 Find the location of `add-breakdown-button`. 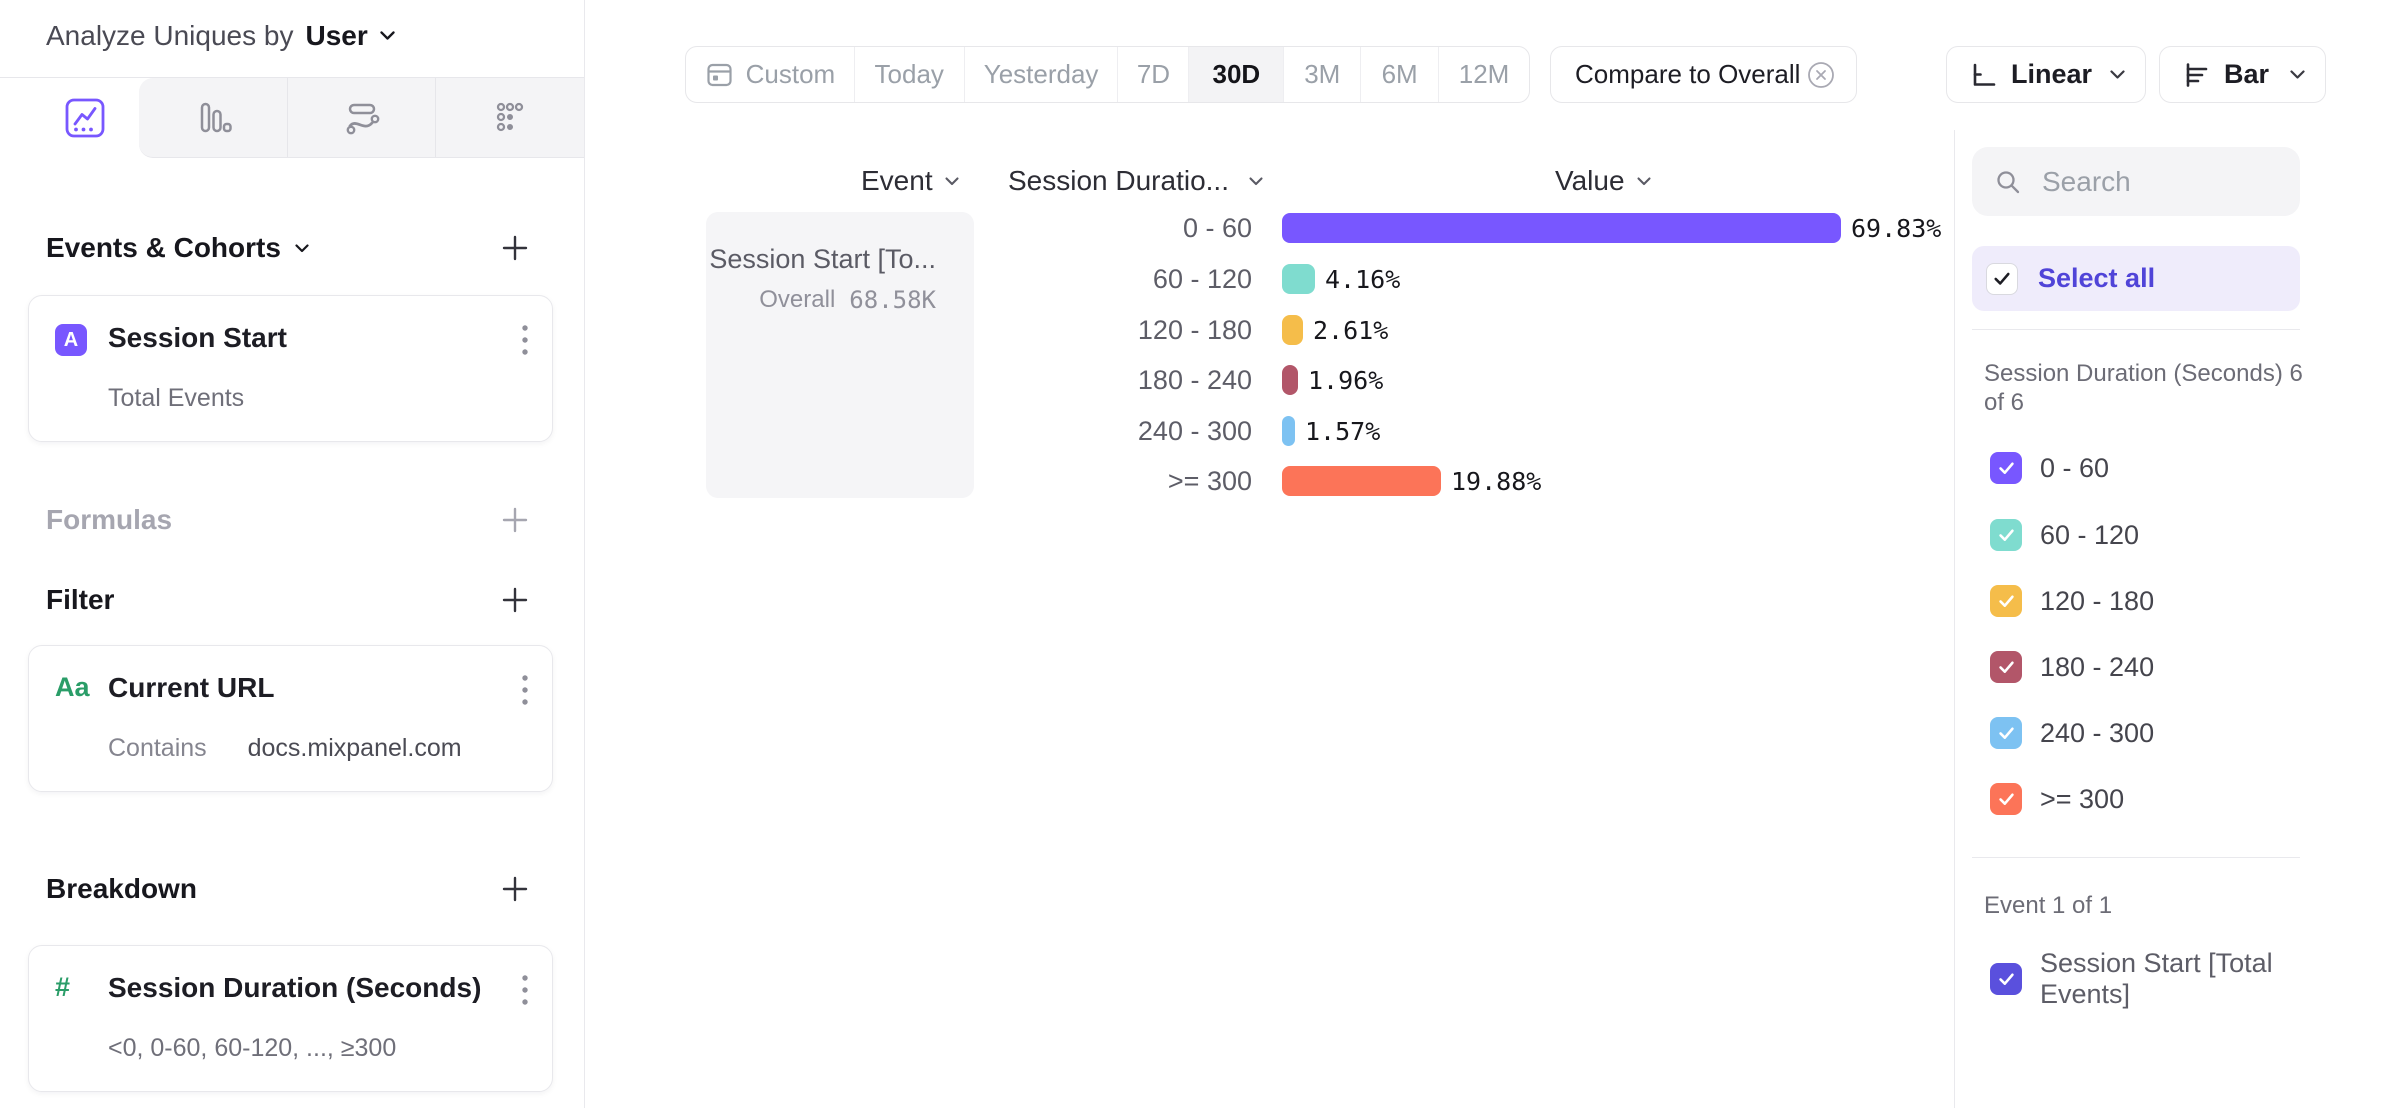

add-breakdown-button is located at coordinates (515, 889).